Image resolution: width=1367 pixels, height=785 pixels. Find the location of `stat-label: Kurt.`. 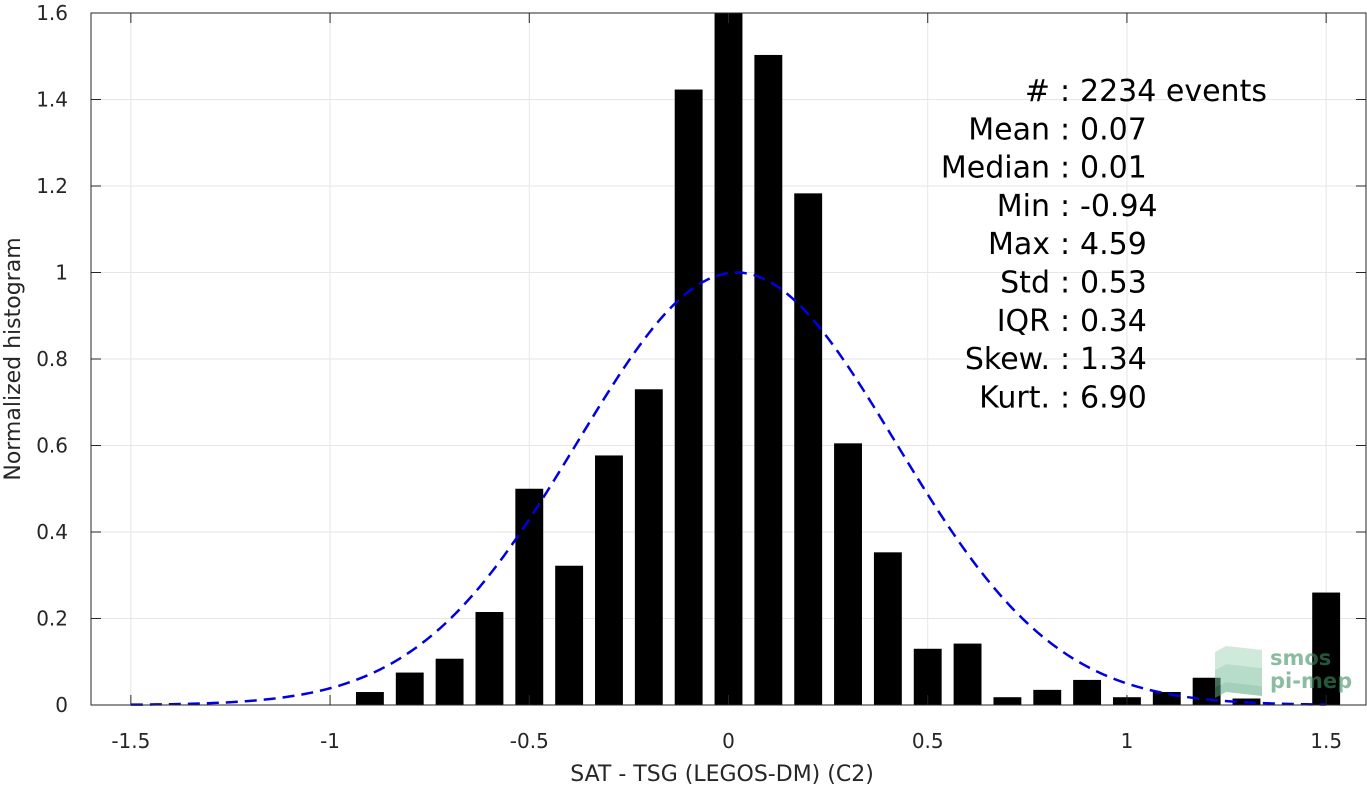

stat-label: Kurt. is located at coordinates (1014, 397).